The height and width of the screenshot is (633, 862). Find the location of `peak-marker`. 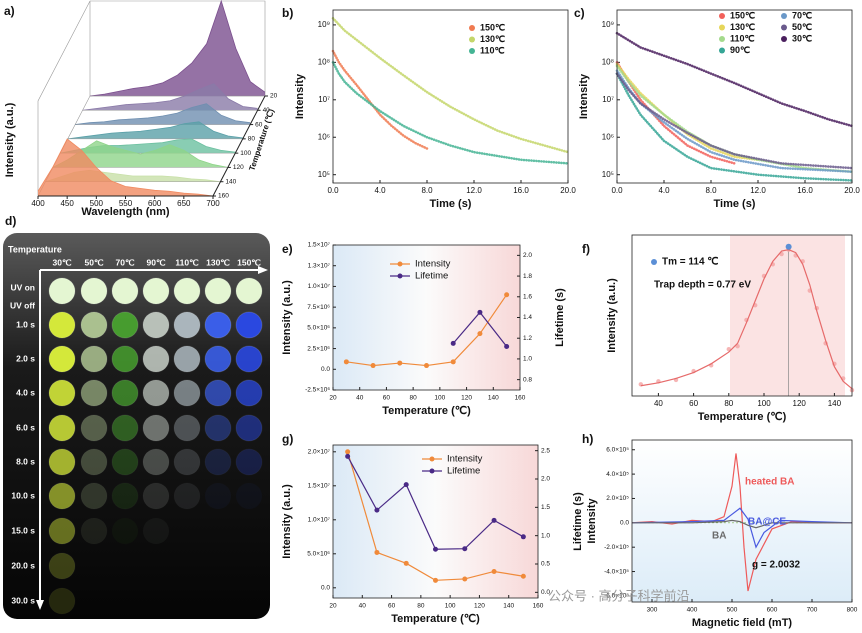

peak-marker is located at coordinates (788, 246).